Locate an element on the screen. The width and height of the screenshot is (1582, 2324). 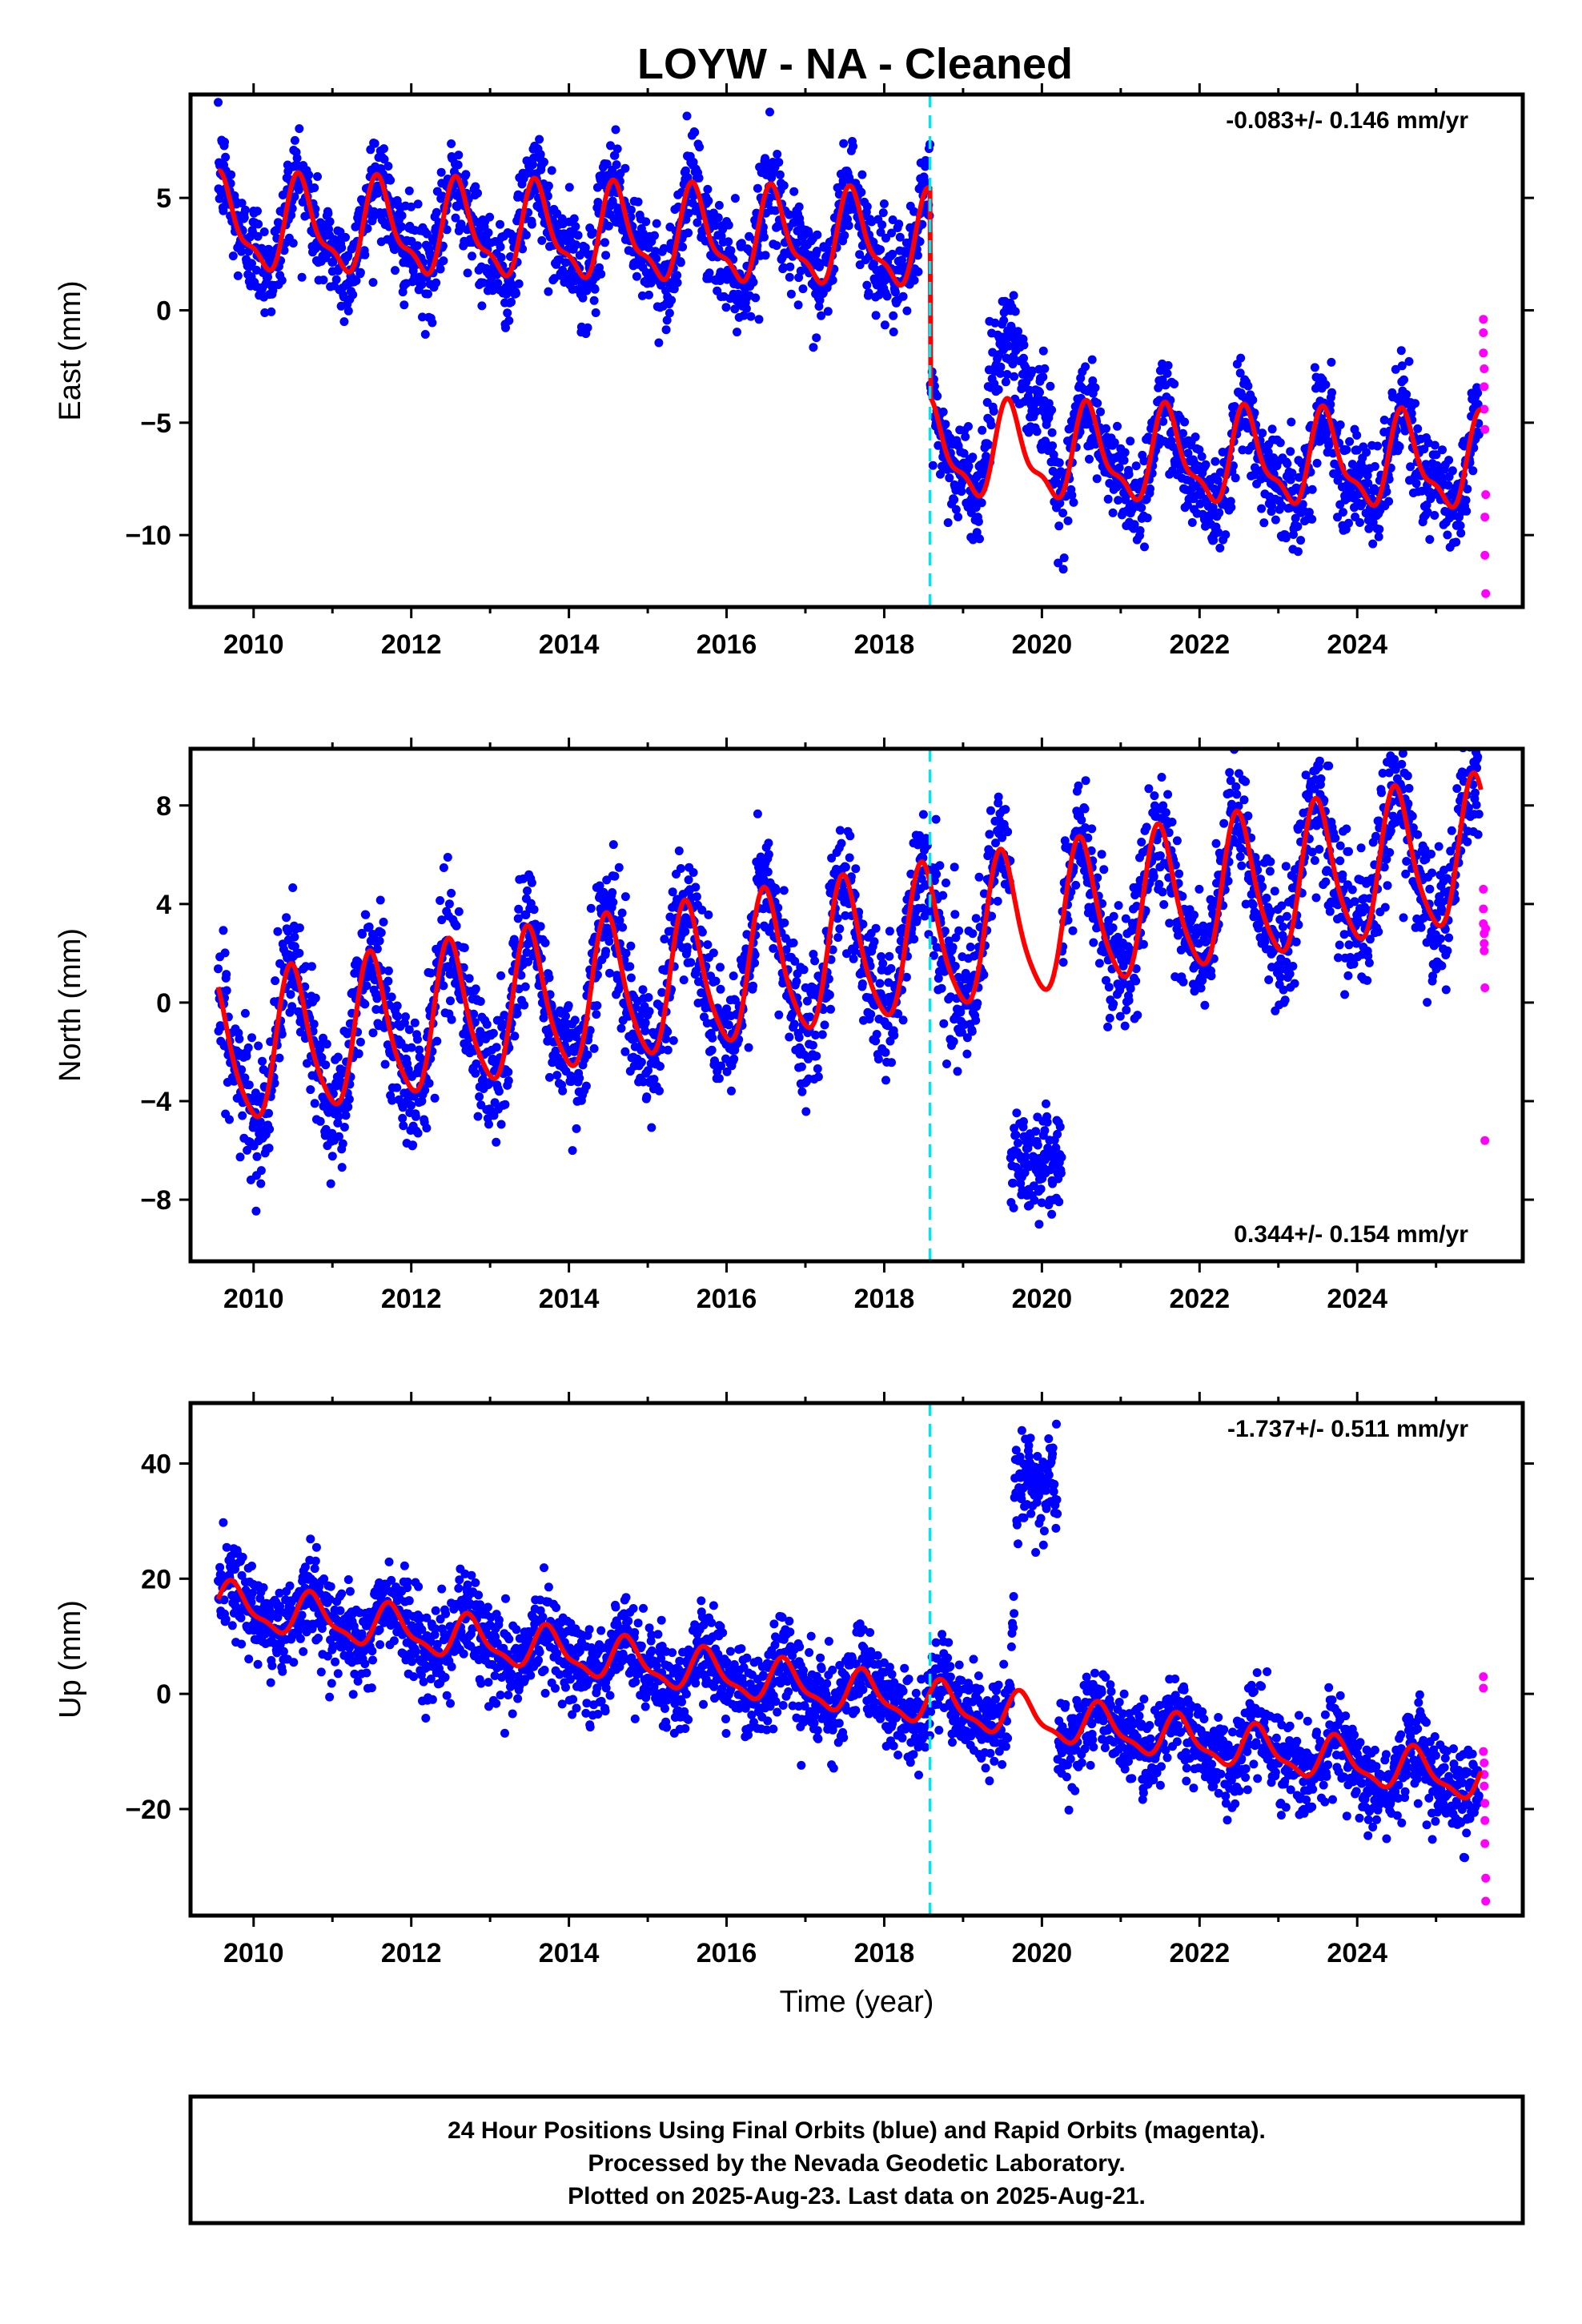
y-tick-label: 0 is located at coordinates (164, 311).